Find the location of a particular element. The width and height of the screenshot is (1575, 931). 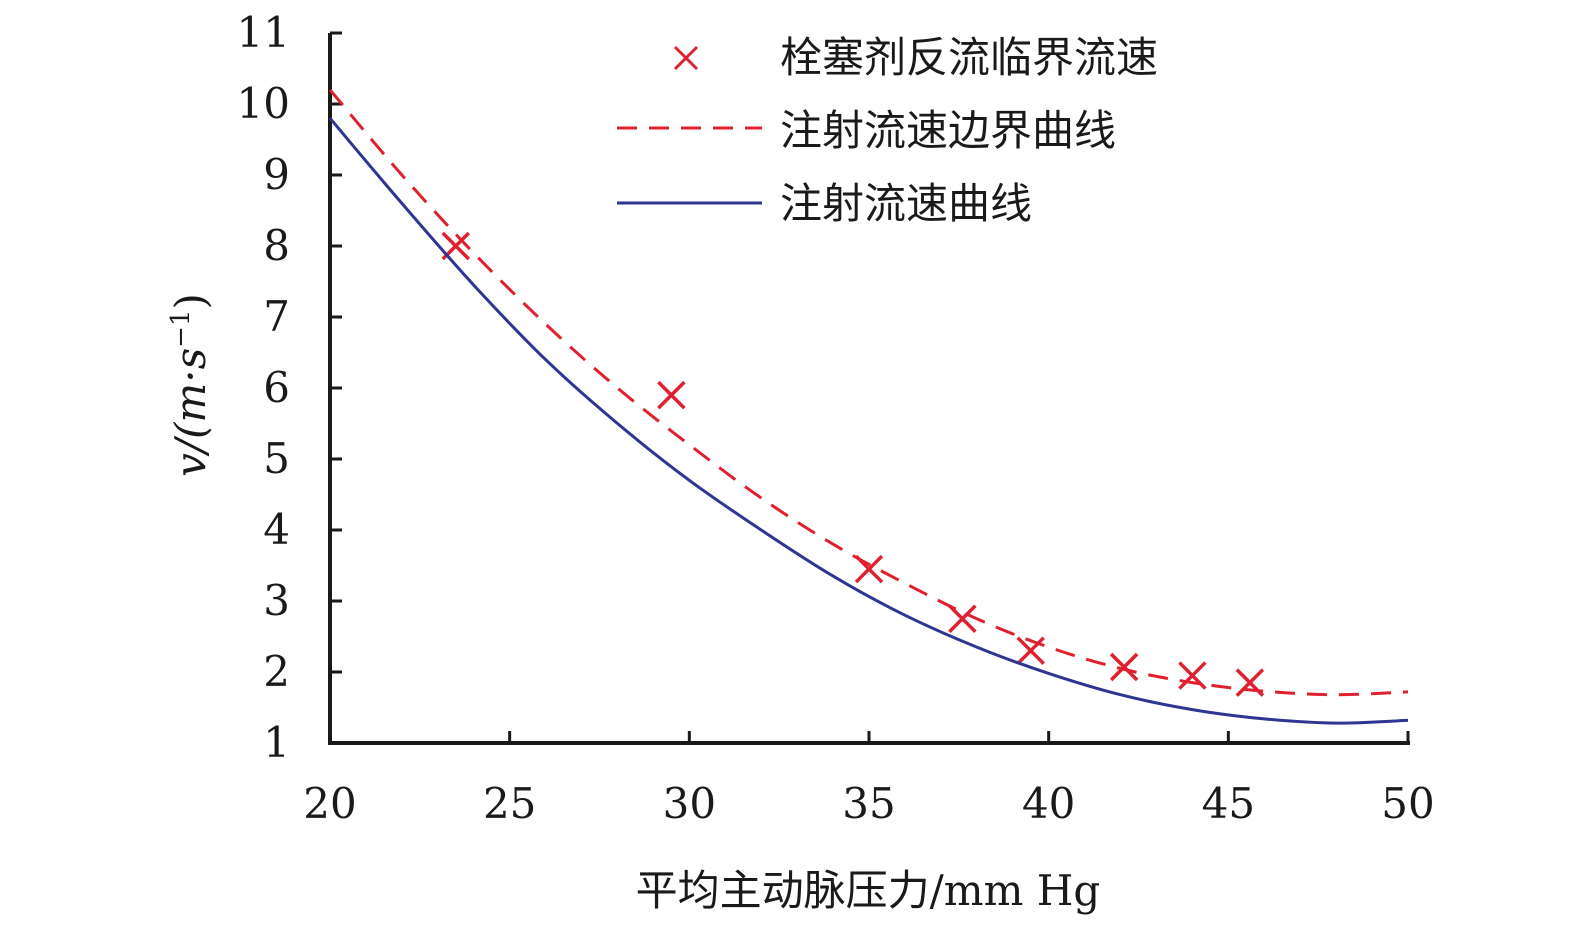

y-tick-label: 1 is located at coordinates (276, 742).